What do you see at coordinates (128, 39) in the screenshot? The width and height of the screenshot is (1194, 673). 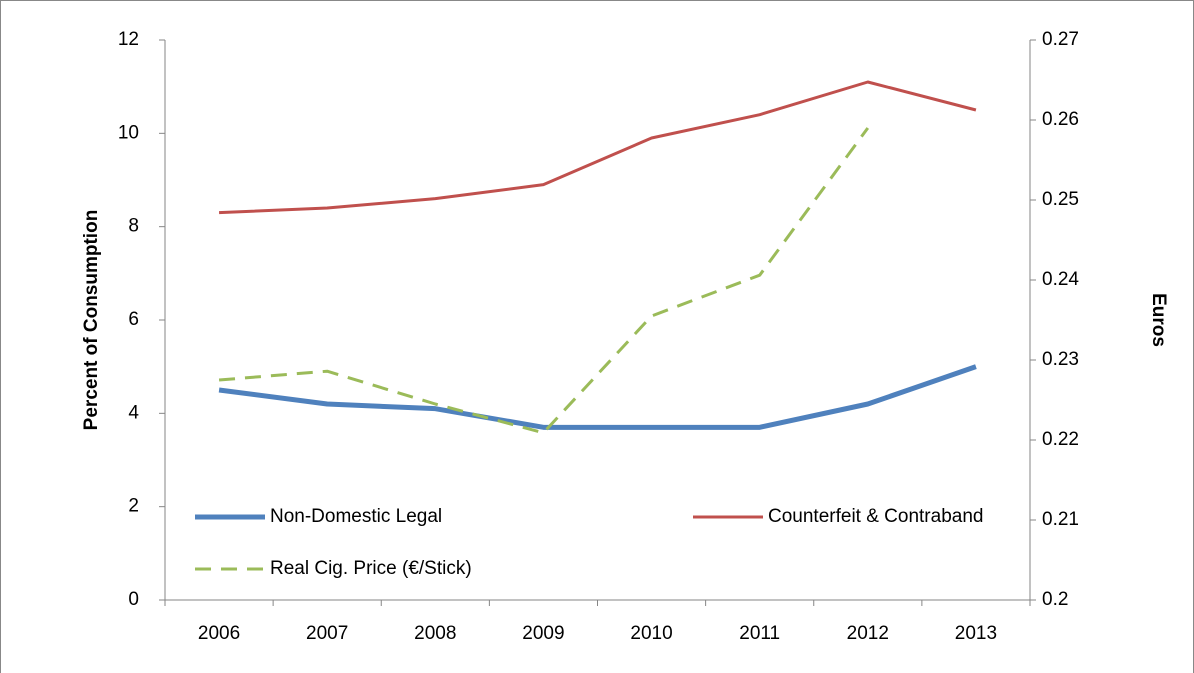 I see `y-tick-label: 12` at bounding box center [128, 39].